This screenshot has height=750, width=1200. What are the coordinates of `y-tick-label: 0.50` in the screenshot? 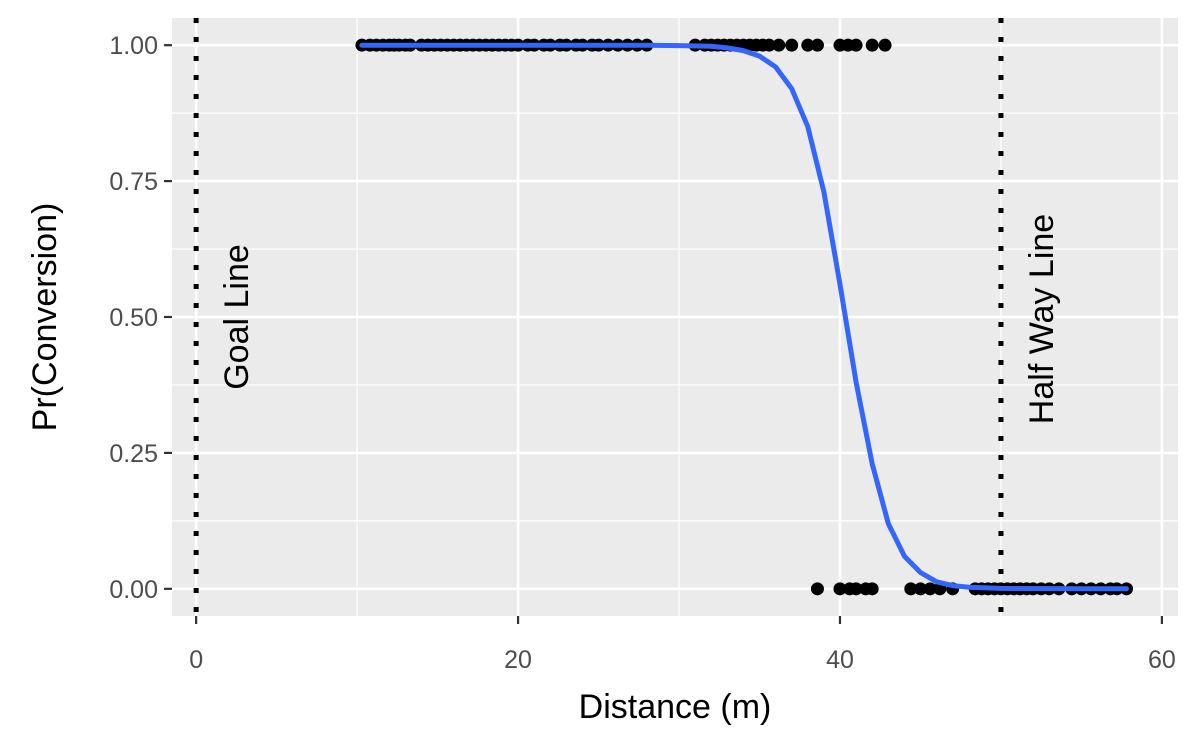 It's located at (133, 318).